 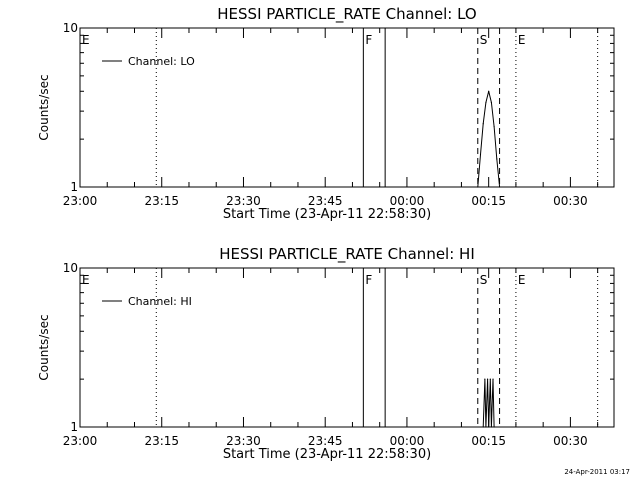 I want to click on plot2-x-tick-label: 23:00, so click(x=80, y=441).